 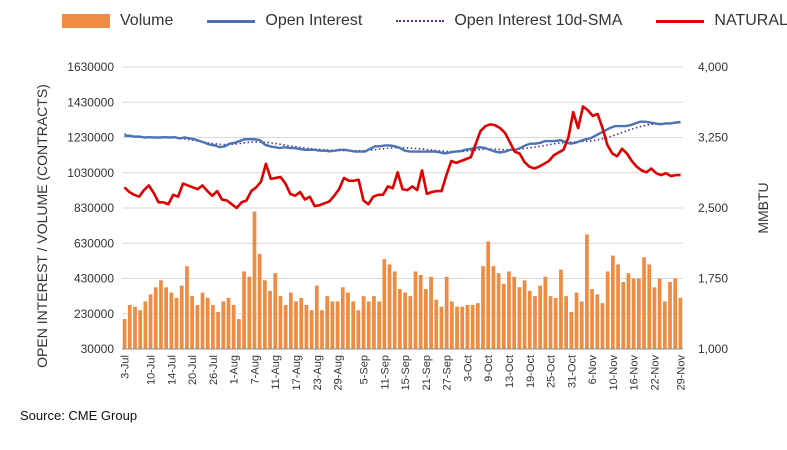 I want to click on source-note: Source: CME Group, so click(x=79, y=415).